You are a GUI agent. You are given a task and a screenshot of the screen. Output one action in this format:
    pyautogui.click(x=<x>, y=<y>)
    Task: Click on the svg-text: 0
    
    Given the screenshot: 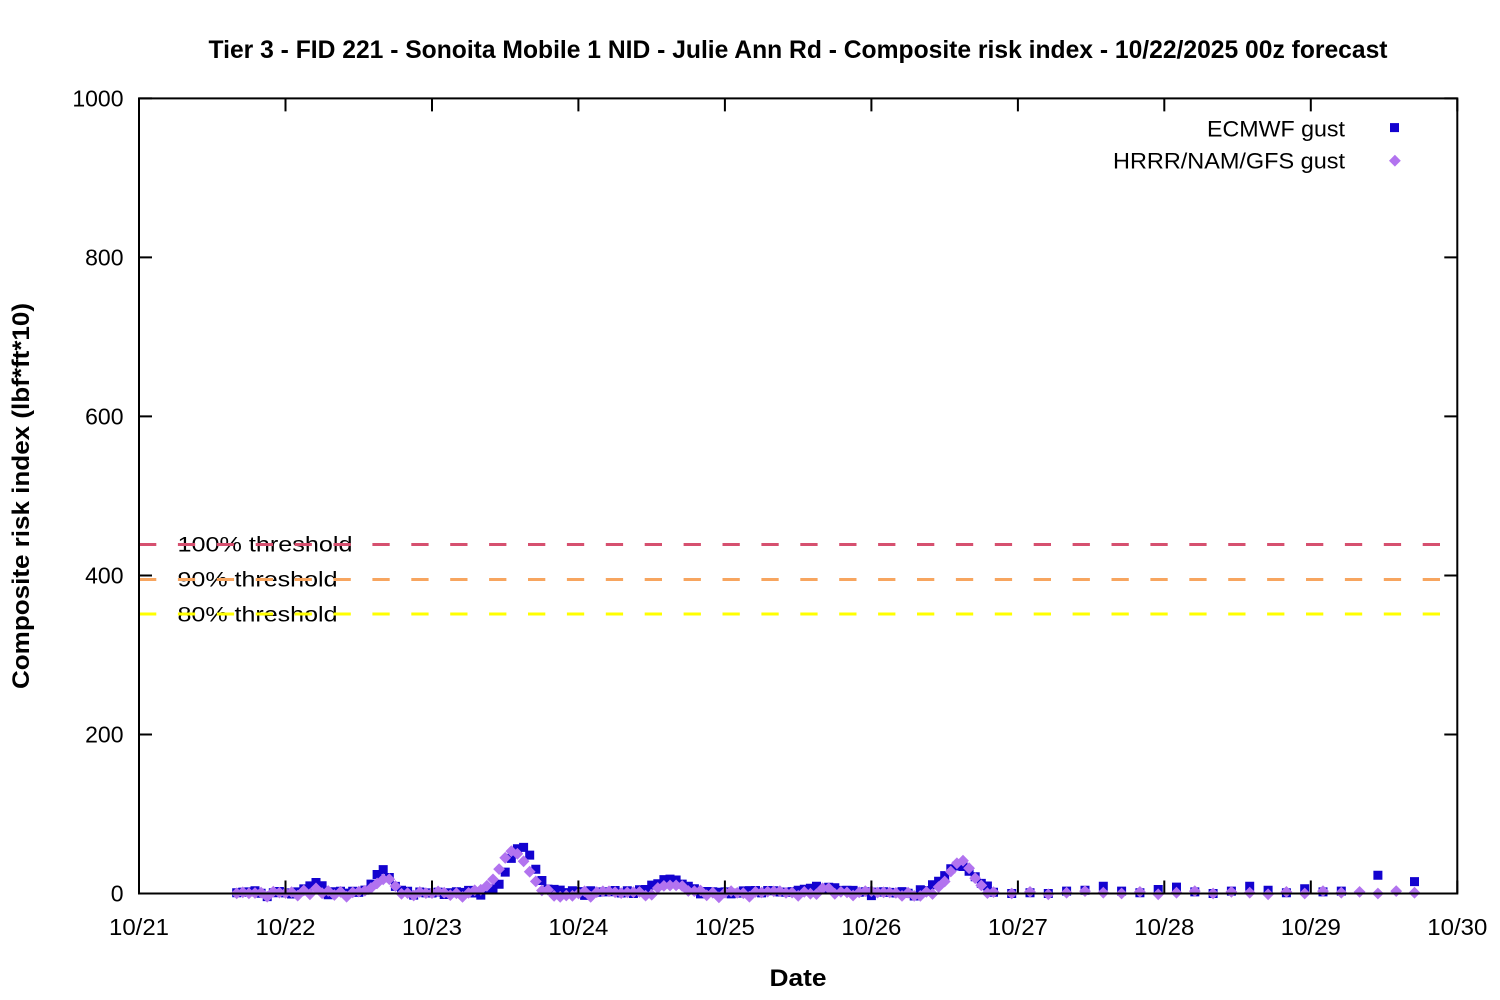 What is the action you would take?
    pyautogui.click(x=117, y=894)
    